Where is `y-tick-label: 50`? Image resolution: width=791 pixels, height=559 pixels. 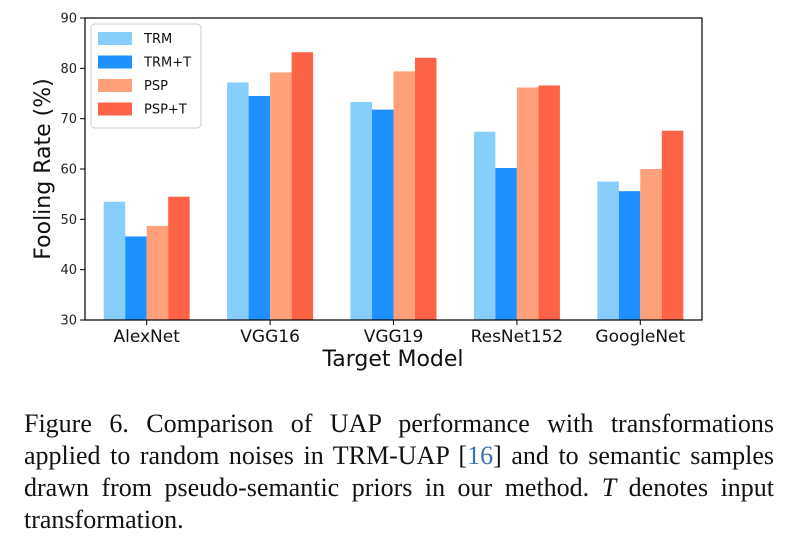
y-tick-label: 50 is located at coordinates (68, 220).